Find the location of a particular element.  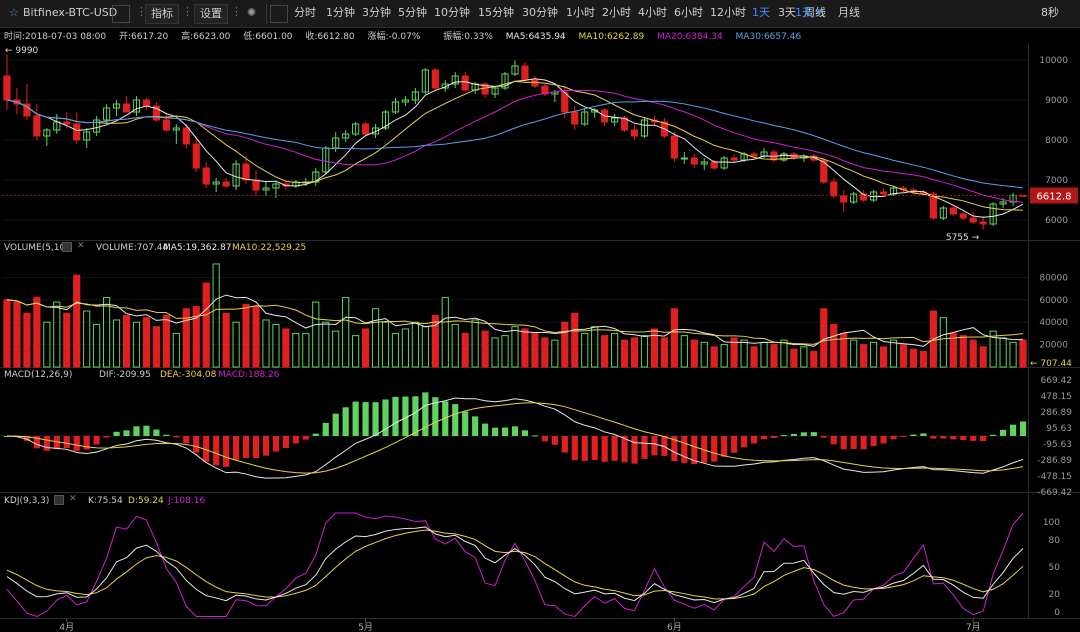

interval-1: 1分钟 is located at coordinates (340, 12).